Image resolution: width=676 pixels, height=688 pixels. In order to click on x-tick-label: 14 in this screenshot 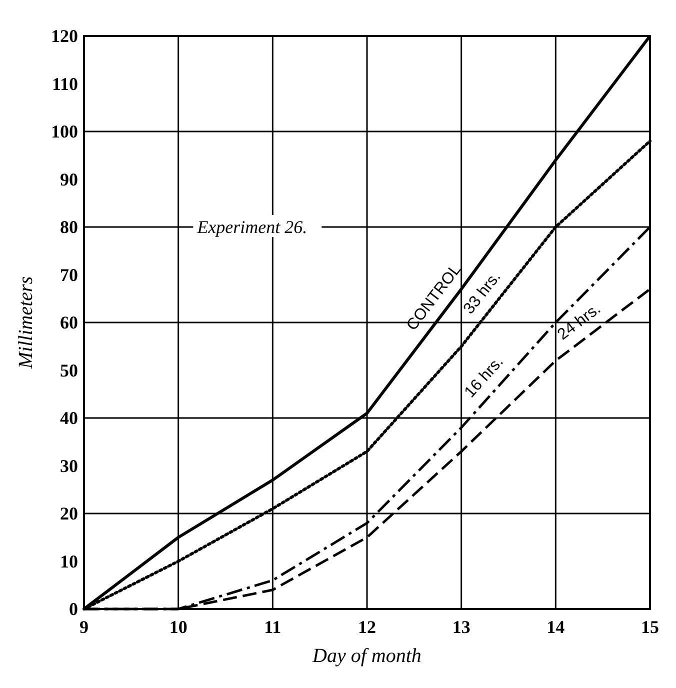, I will do `click(555, 627)`.